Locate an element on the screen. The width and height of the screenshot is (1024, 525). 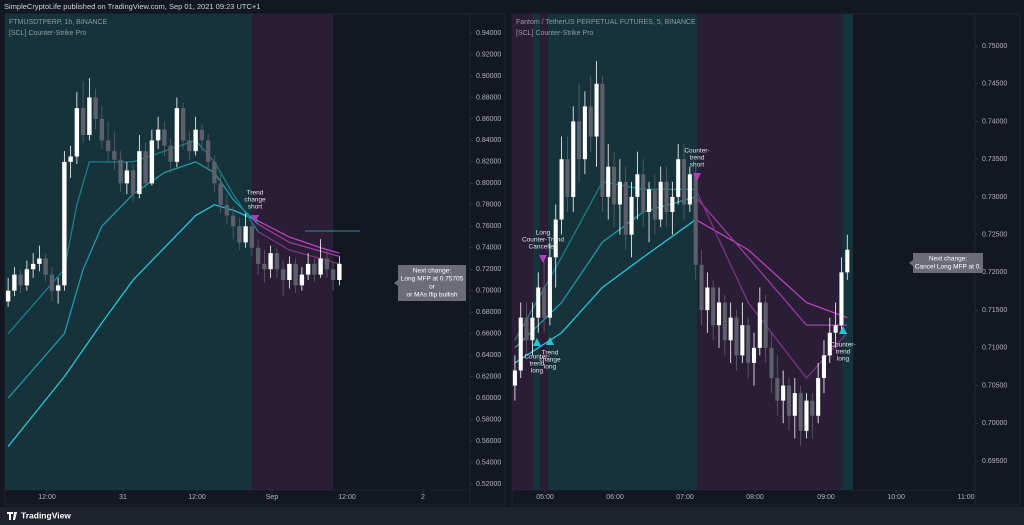
footer is located at coordinates (512, 516).